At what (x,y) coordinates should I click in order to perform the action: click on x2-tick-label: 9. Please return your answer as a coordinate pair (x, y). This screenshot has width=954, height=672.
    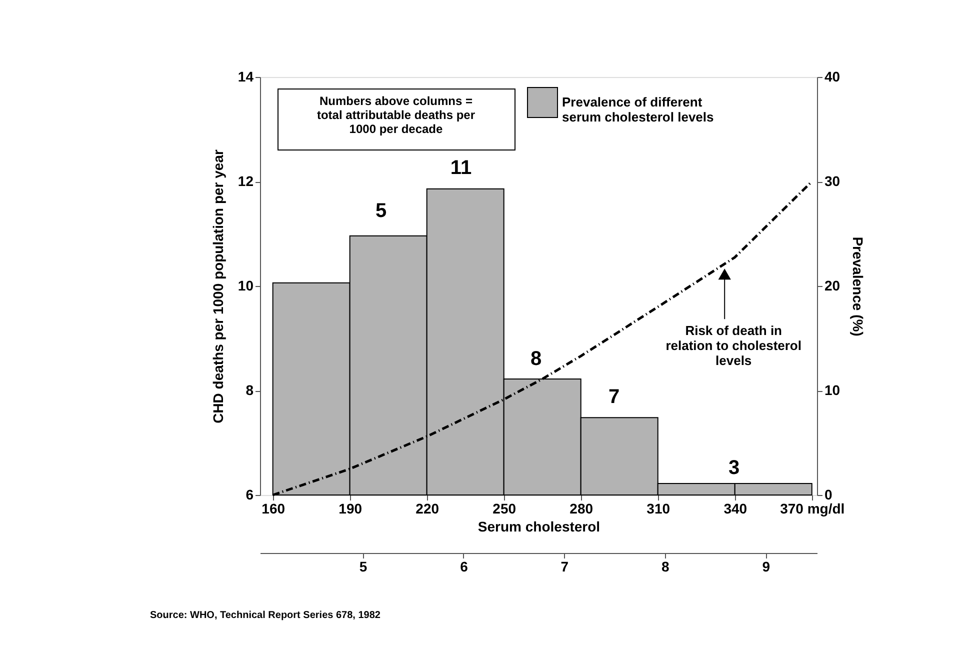
    Looking at the image, I should click on (766, 566).